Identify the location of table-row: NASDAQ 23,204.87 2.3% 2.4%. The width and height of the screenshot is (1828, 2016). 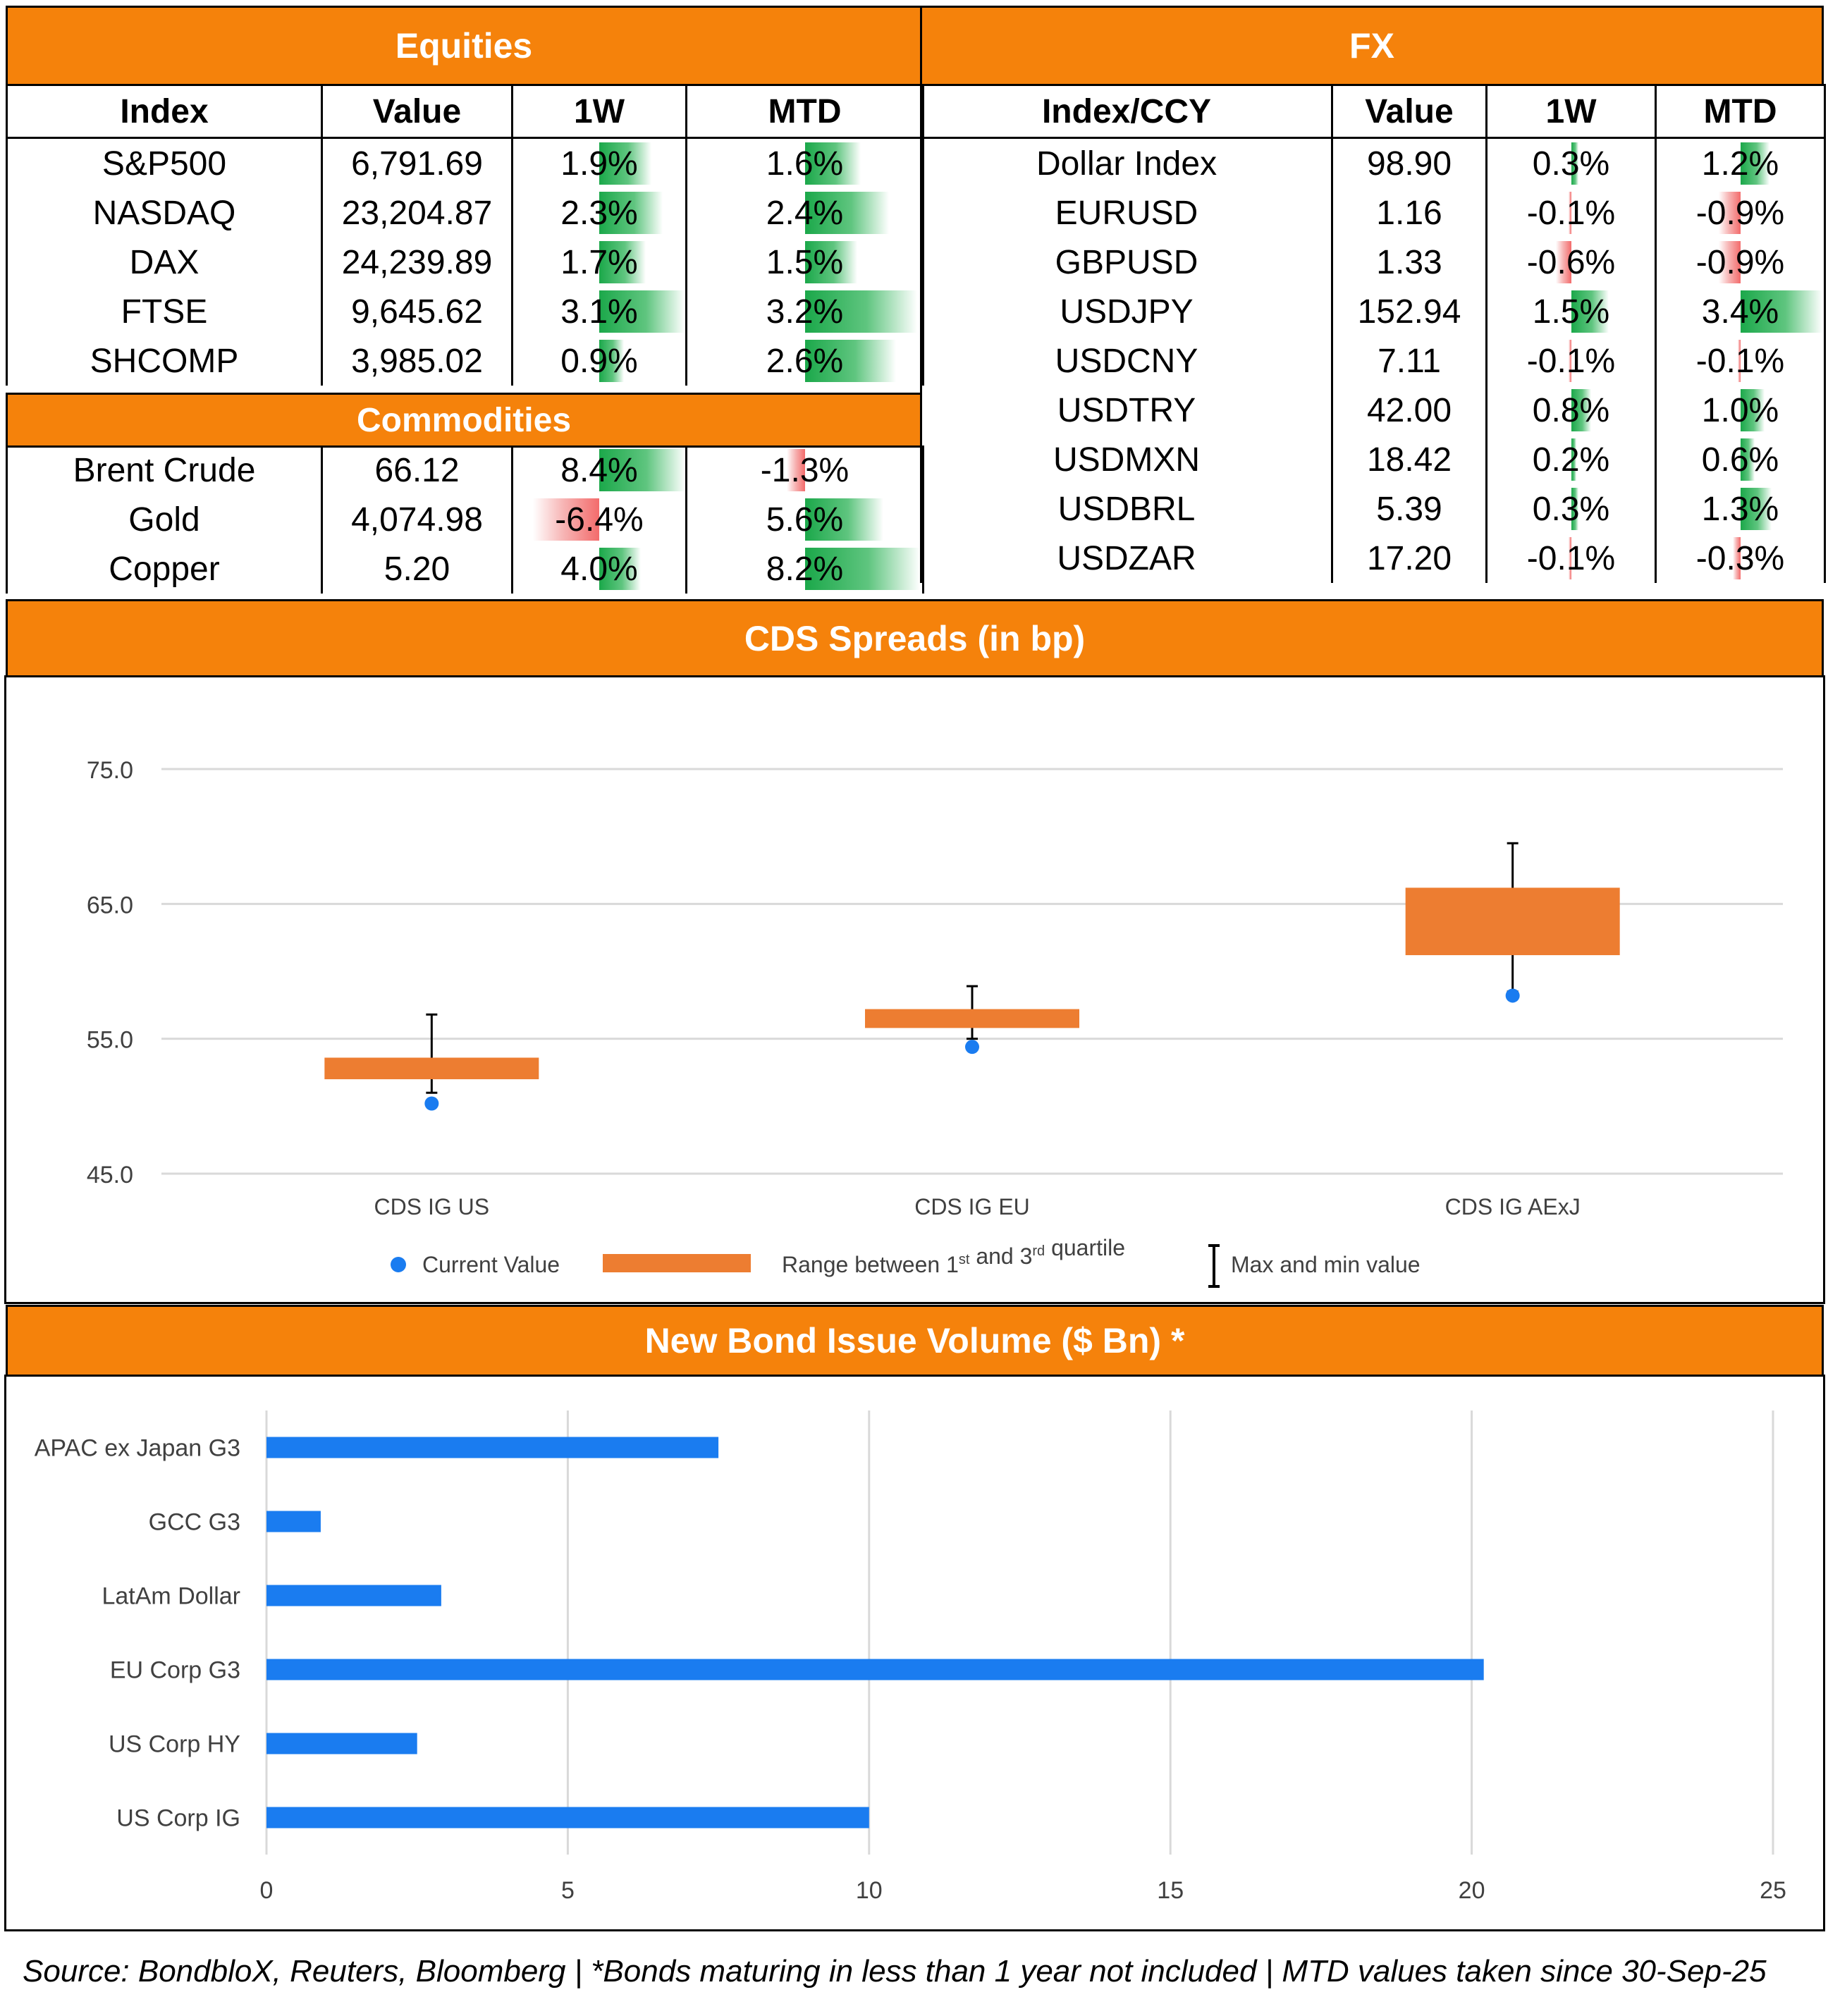
(465, 213).